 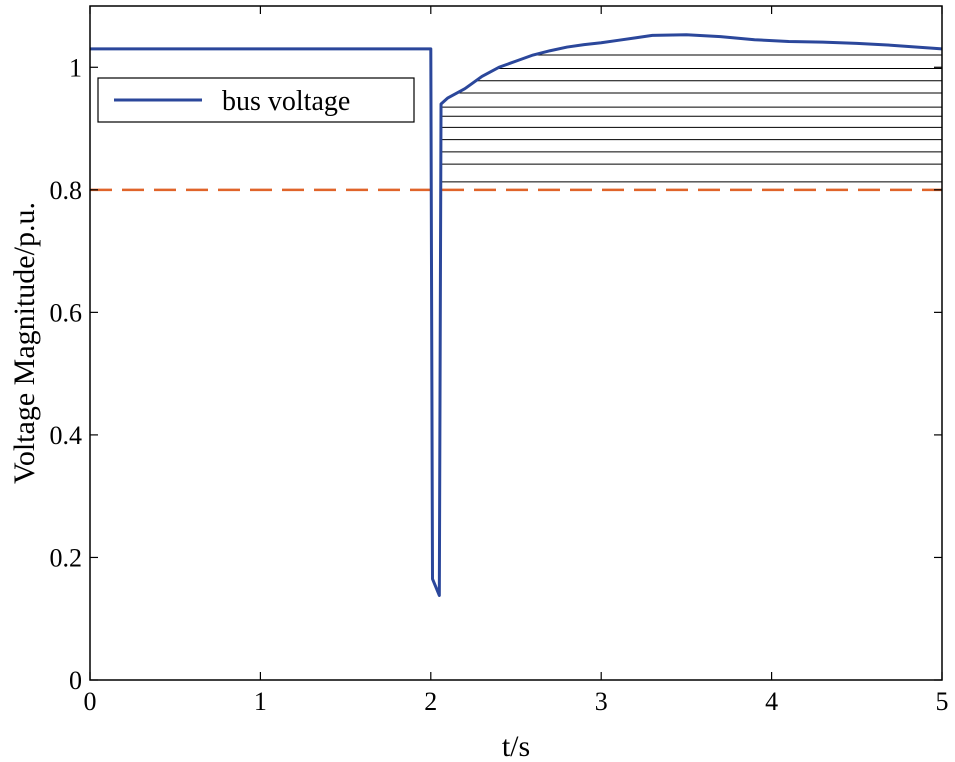 What do you see at coordinates (66, 557) in the screenshot?
I see `y-tick-label: 0.2` at bounding box center [66, 557].